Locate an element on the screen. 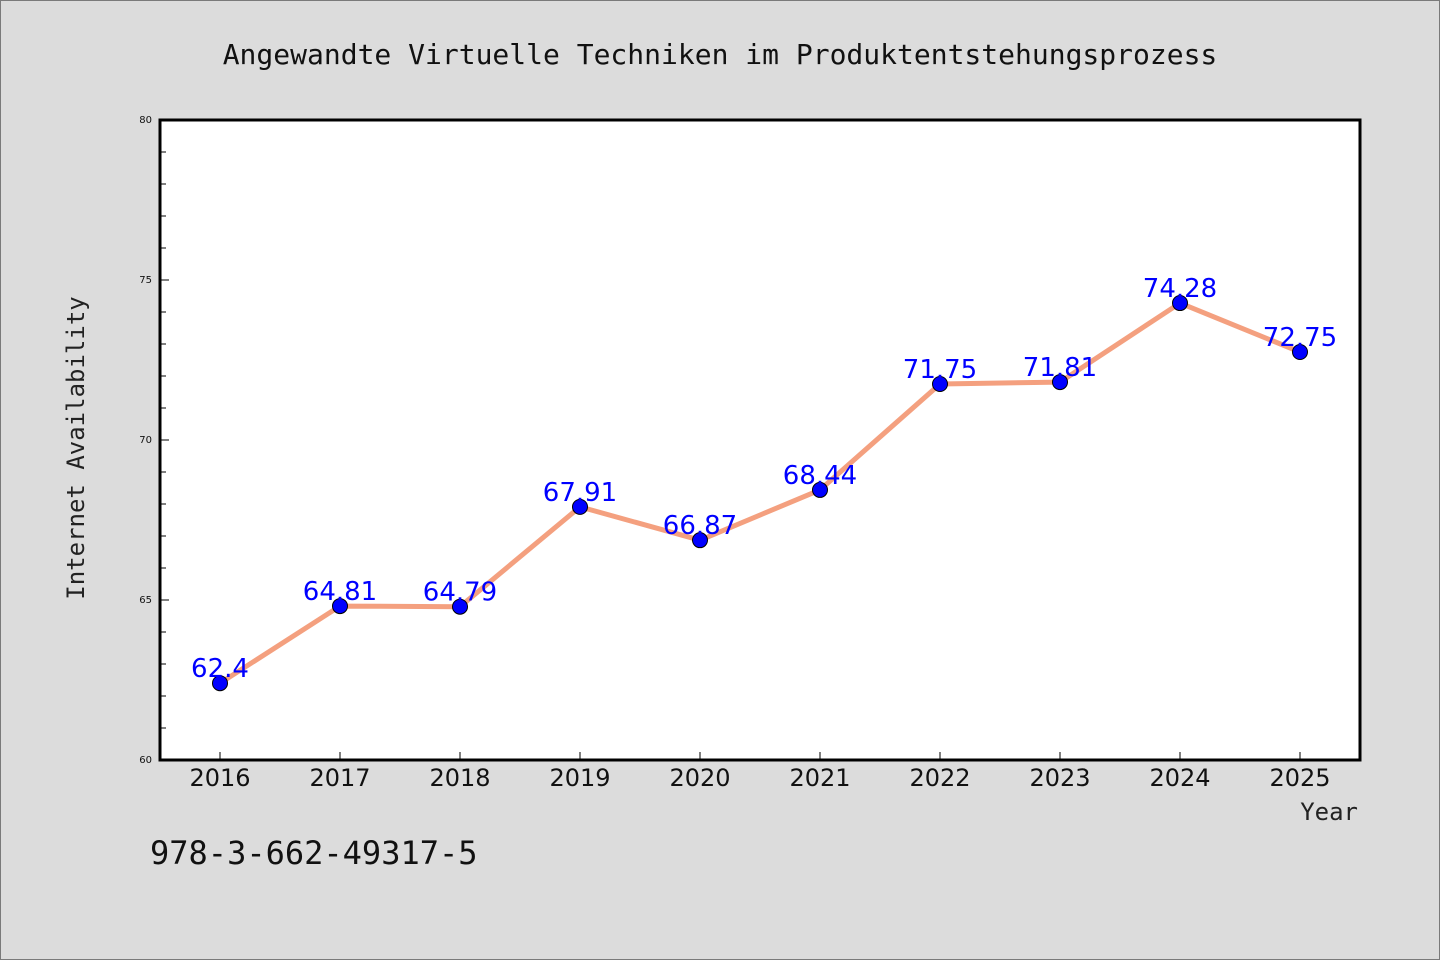  data-label: 71.75 is located at coordinates (940, 370).